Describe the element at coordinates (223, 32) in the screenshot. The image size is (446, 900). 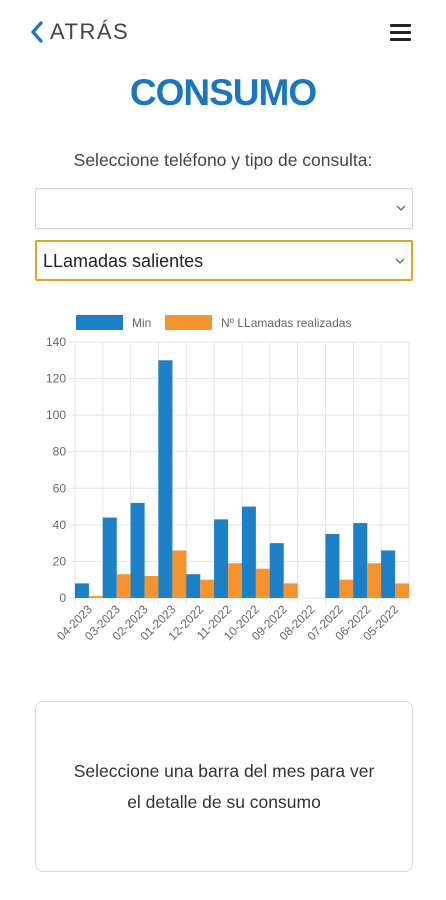
I see `top-bar: ATRÁS` at that location.